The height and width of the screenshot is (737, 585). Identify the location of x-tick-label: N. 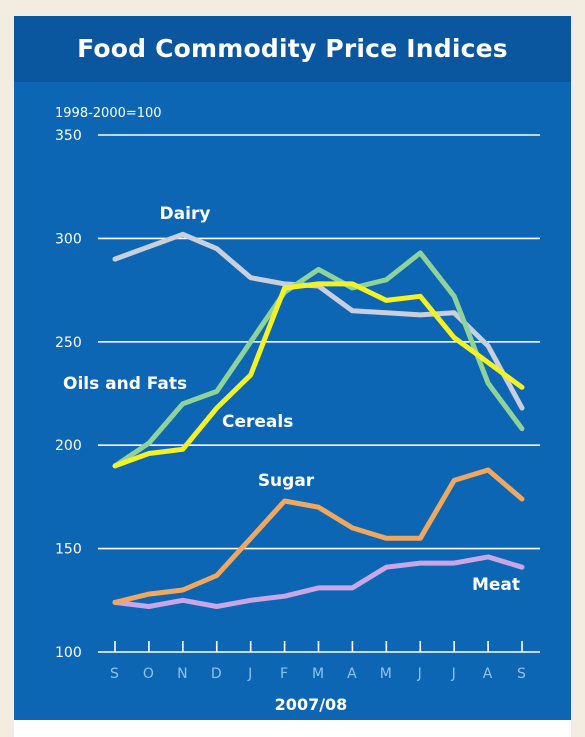
(182, 674).